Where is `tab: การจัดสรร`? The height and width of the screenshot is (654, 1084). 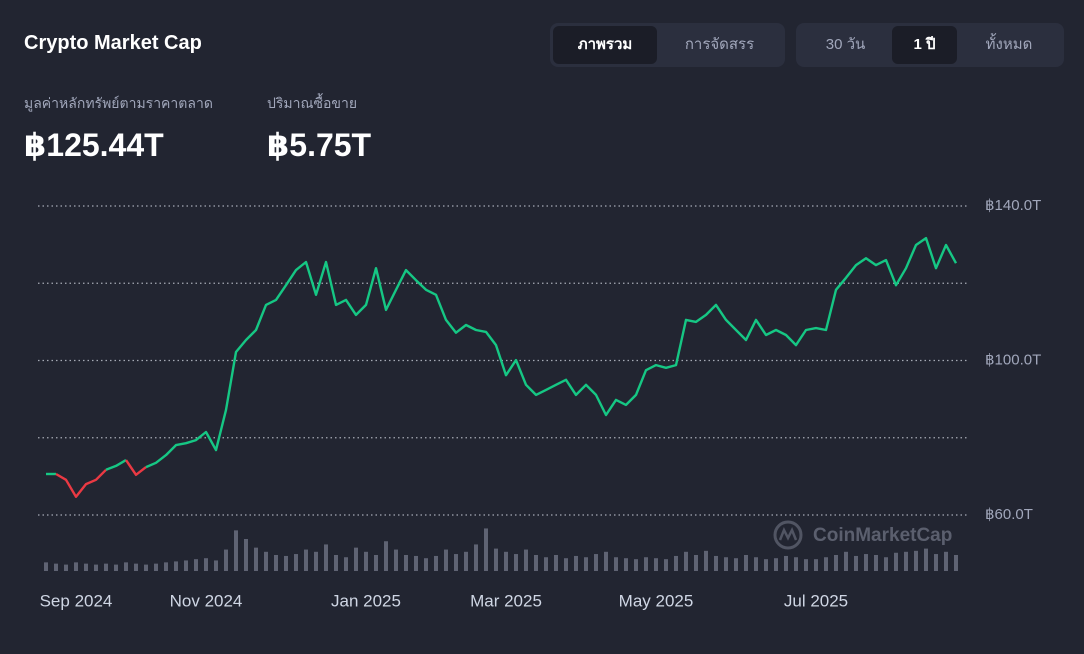
tab: การจัดสรร is located at coordinates (719, 44).